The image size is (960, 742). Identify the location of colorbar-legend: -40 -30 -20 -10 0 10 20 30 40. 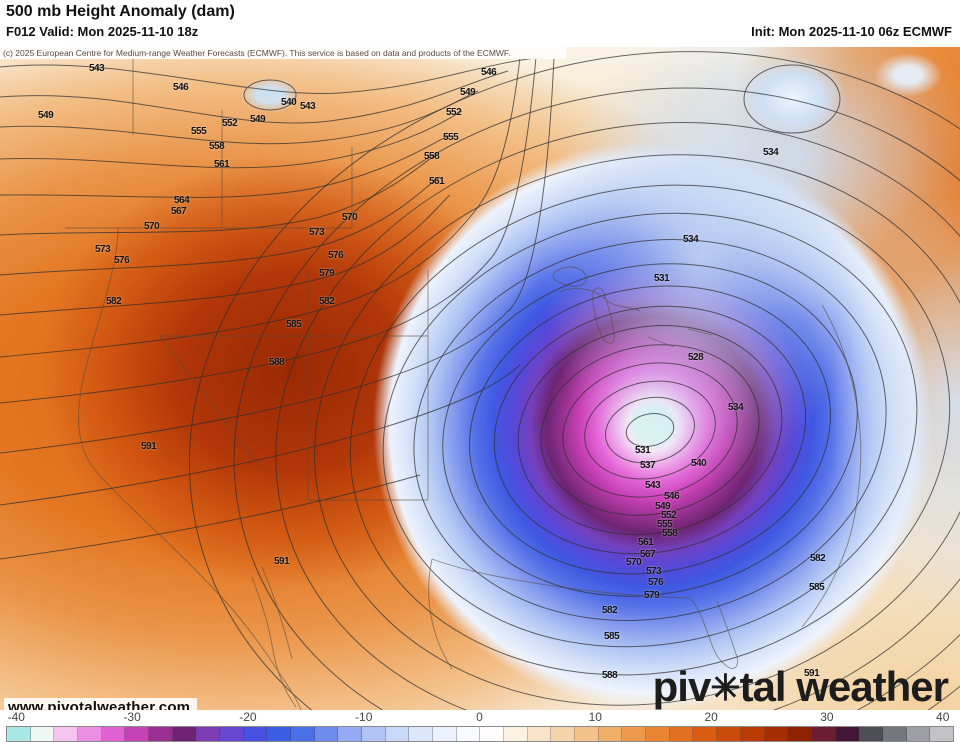
(480, 726).